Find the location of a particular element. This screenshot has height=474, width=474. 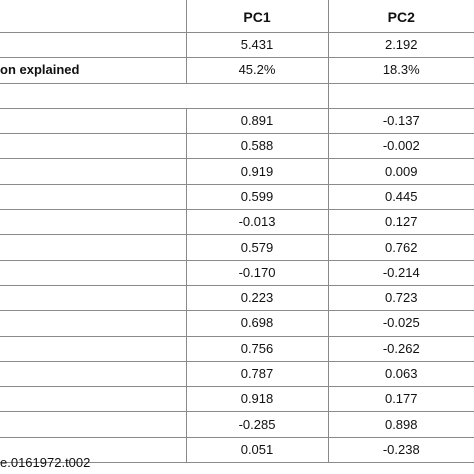

loading-pc2: -0.002 is located at coordinates (401, 146).